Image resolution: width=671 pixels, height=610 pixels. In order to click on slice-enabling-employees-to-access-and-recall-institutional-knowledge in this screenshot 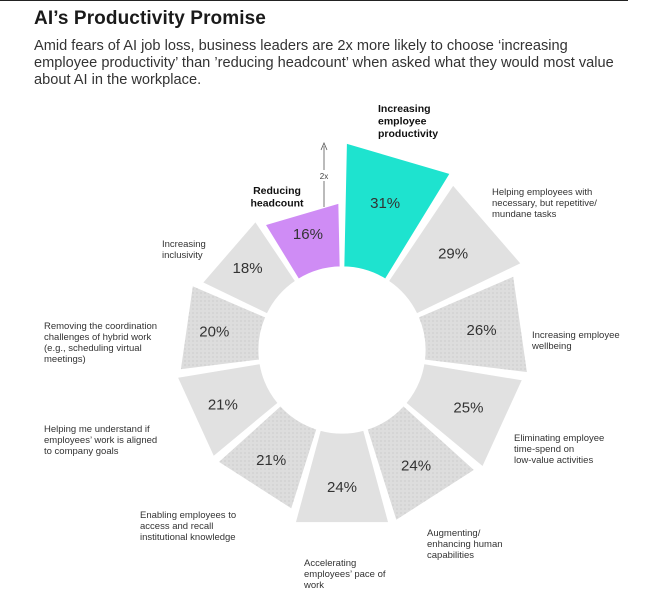, I will do `click(267, 457)`.